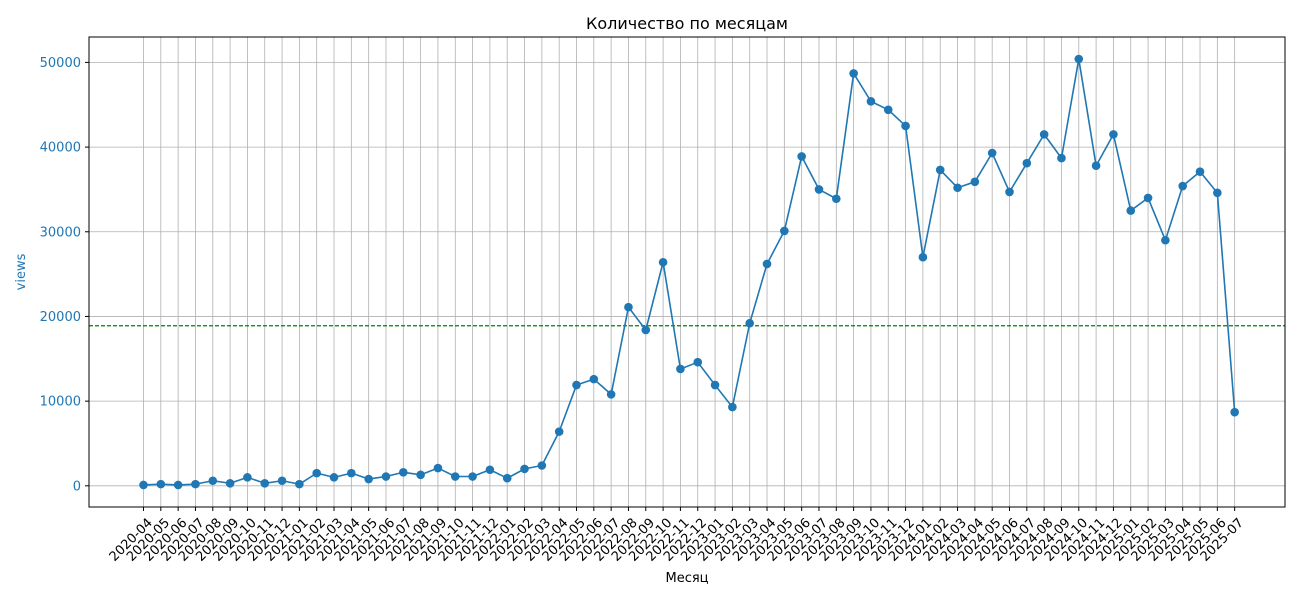  What do you see at coordinates (77, 486) in the screenshot?
I see `y-tick-label: 0` at bounding box center [77, 486].